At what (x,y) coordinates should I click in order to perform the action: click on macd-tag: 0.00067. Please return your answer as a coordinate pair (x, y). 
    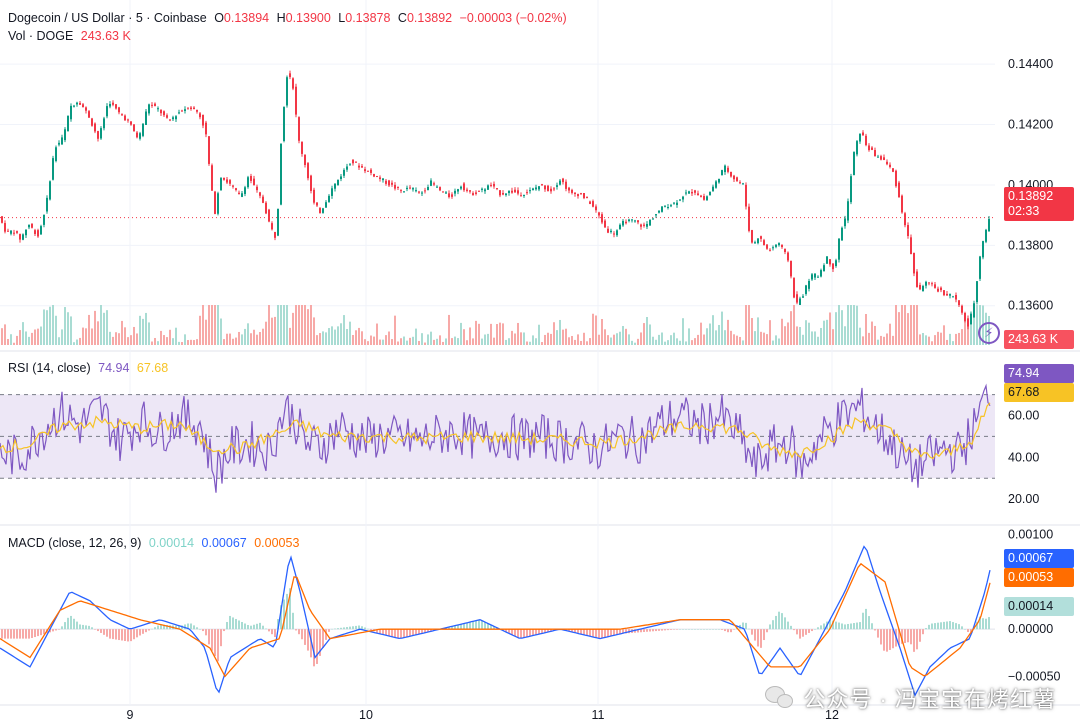
    Looking at the image, I should click on (1039, 558).